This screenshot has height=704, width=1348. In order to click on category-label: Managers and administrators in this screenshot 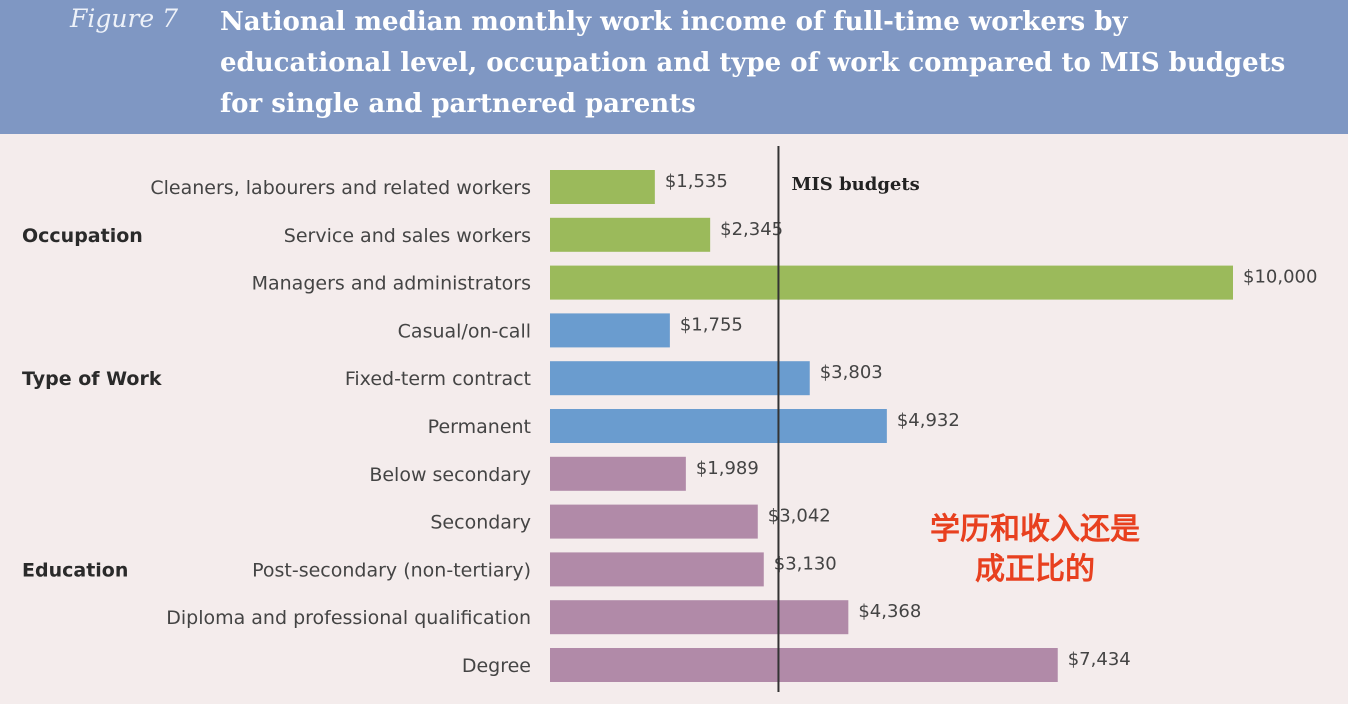, I will do `click(391, 284)`.